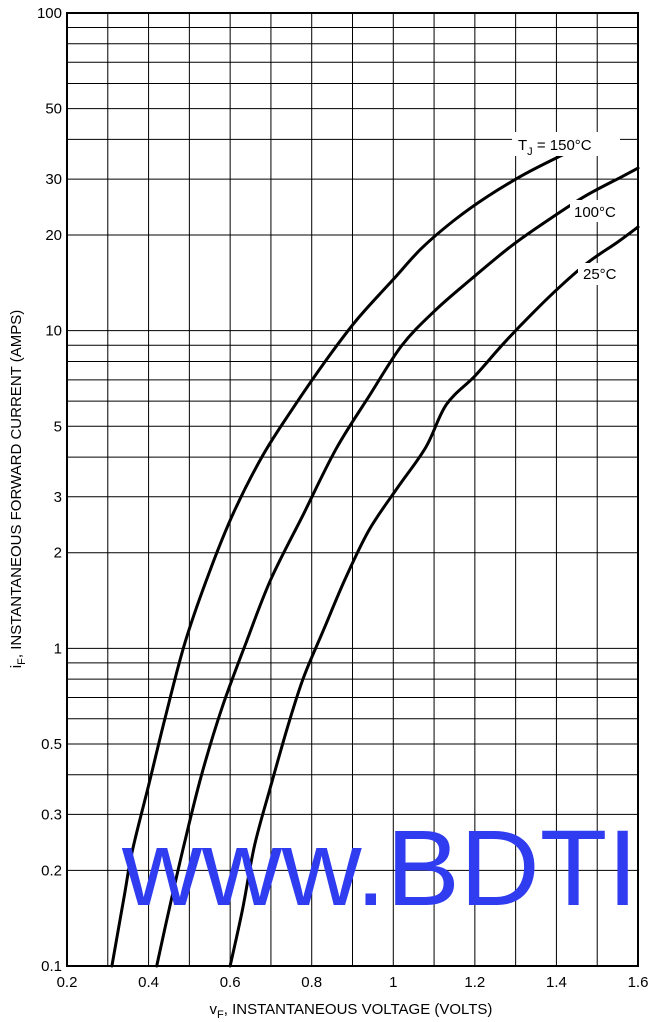 This screenshot has width=656, height=1022. I want to click on y-tick-label: 1, so click(58, 648).